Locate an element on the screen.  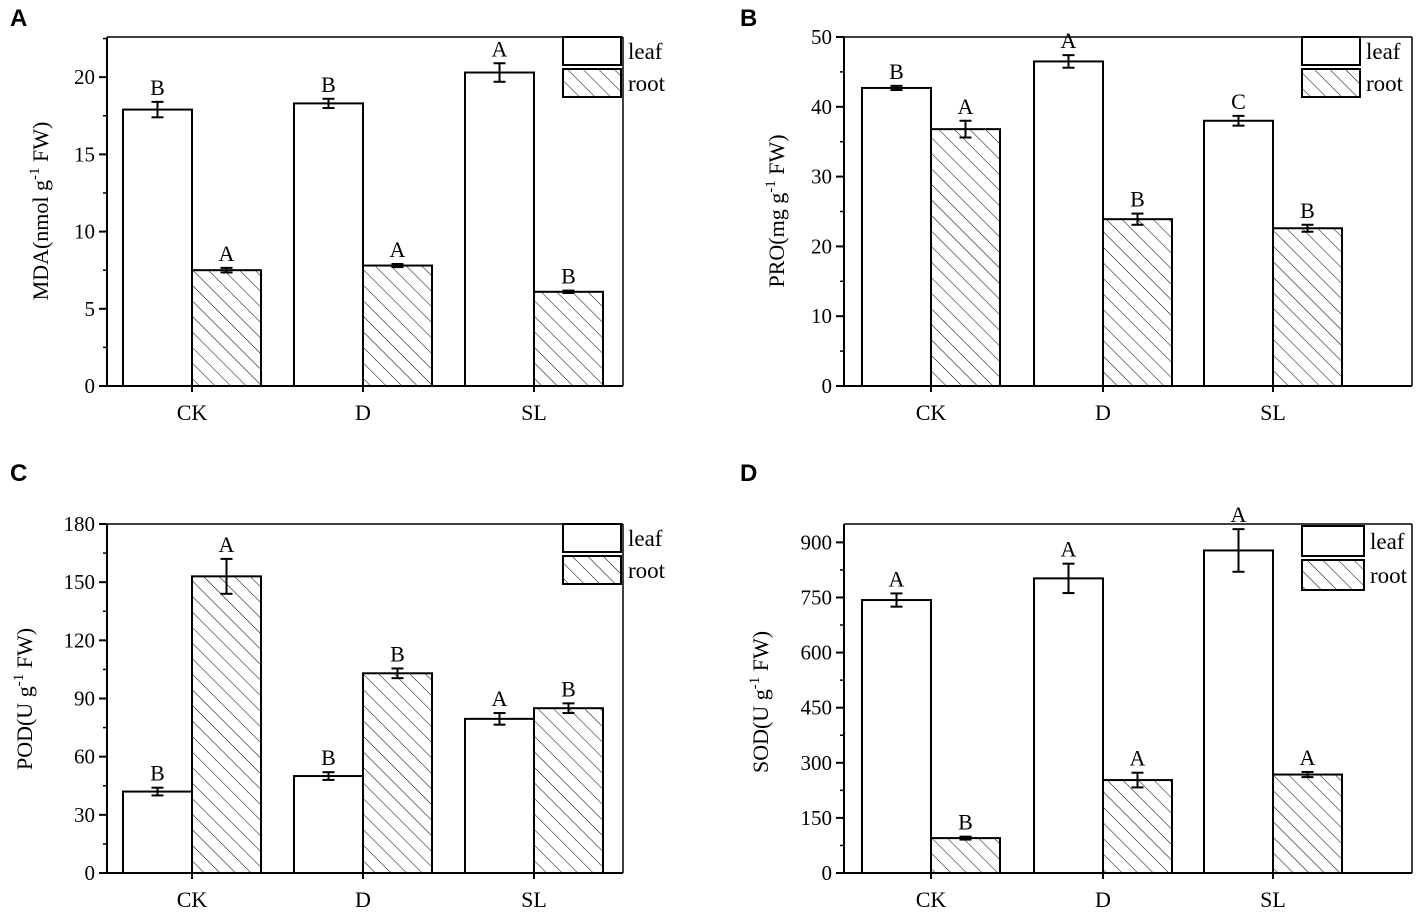
y-tick-label: 40 is located at coordinates (821, 107).